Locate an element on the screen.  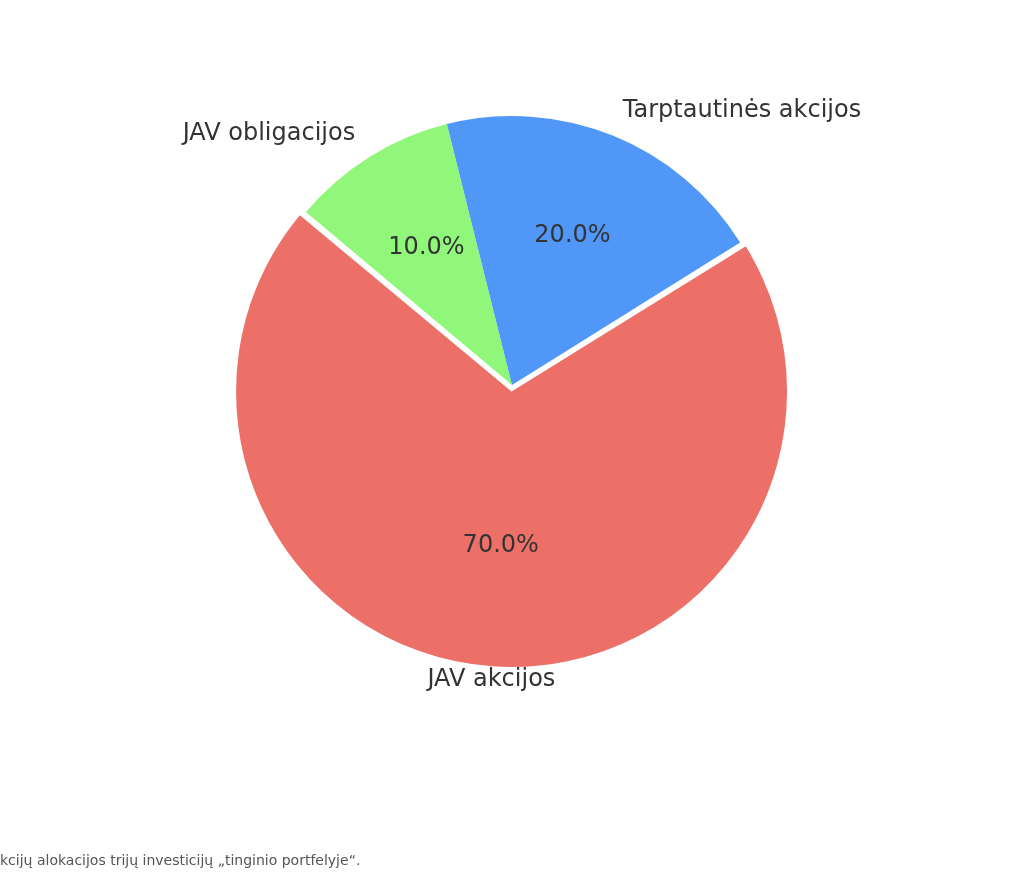
data-label: 10.0% is located at coordinates (426, 246).